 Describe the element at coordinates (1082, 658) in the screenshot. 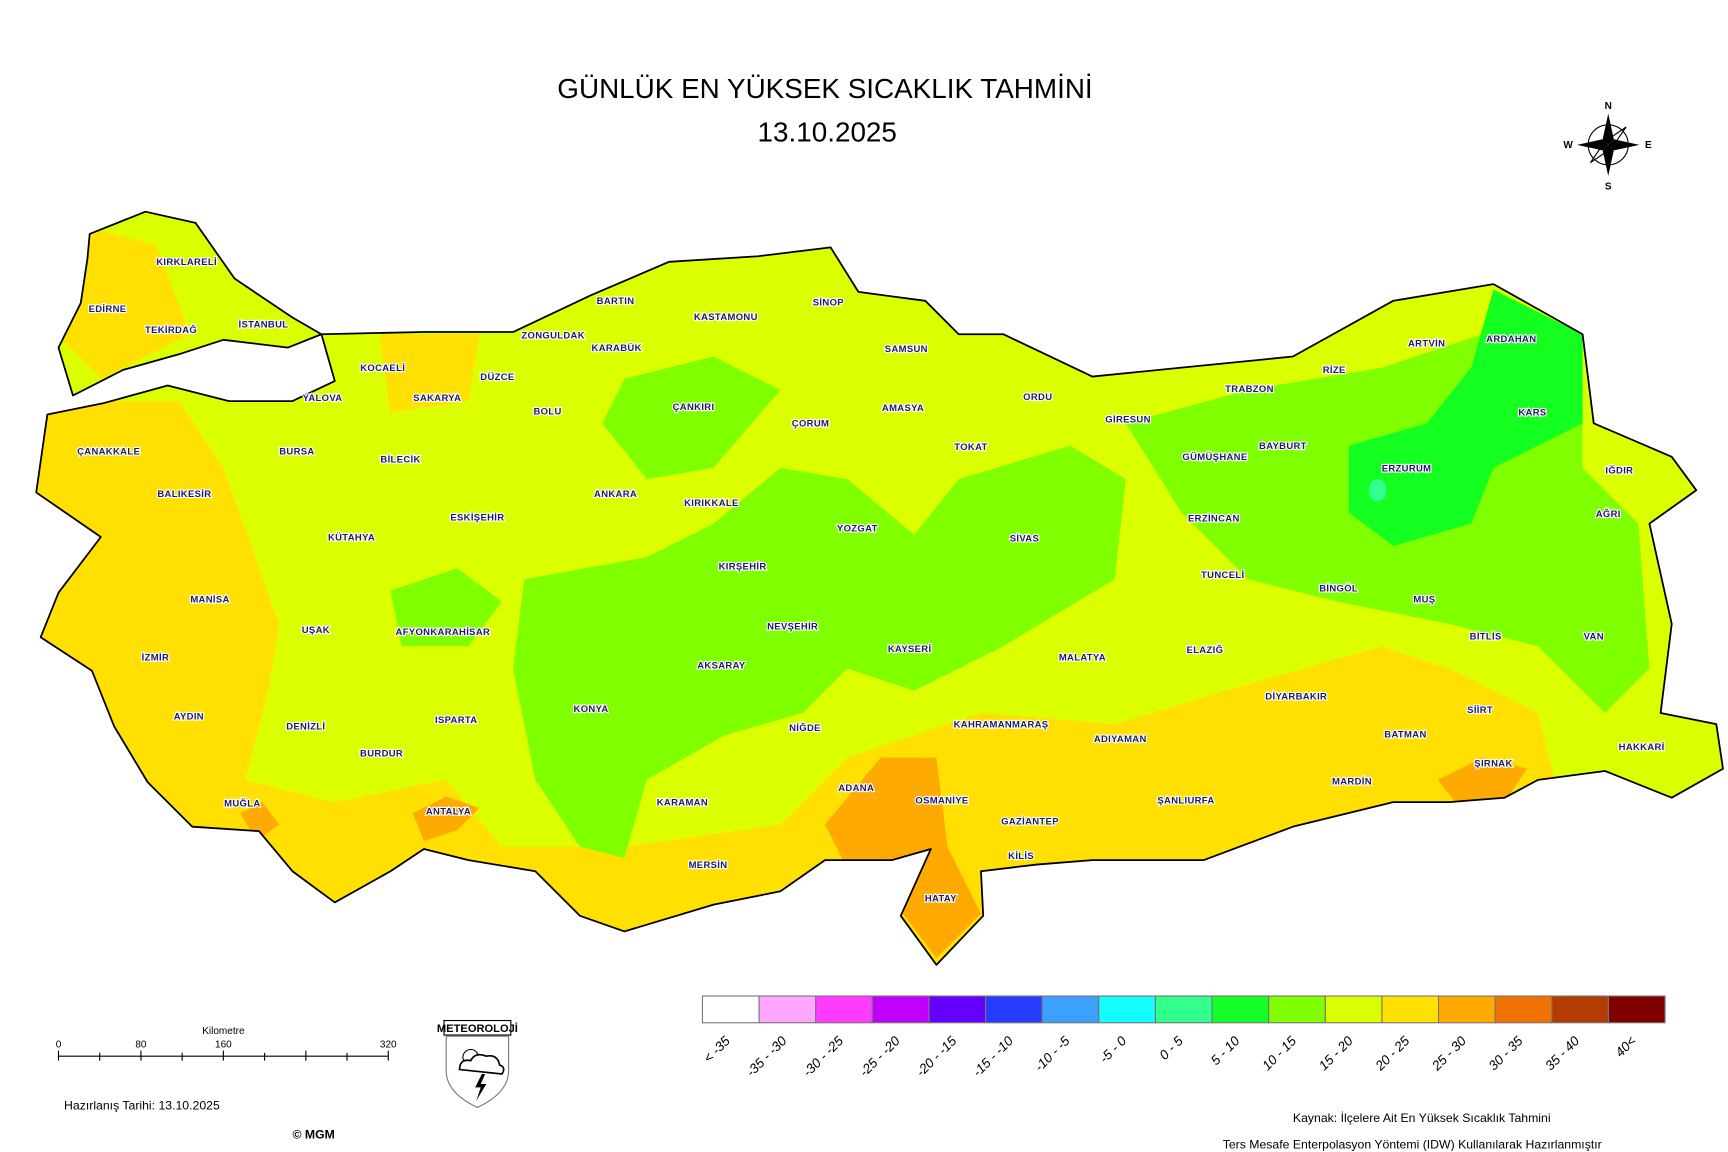

I see `province-label: MALATYA` at that location.